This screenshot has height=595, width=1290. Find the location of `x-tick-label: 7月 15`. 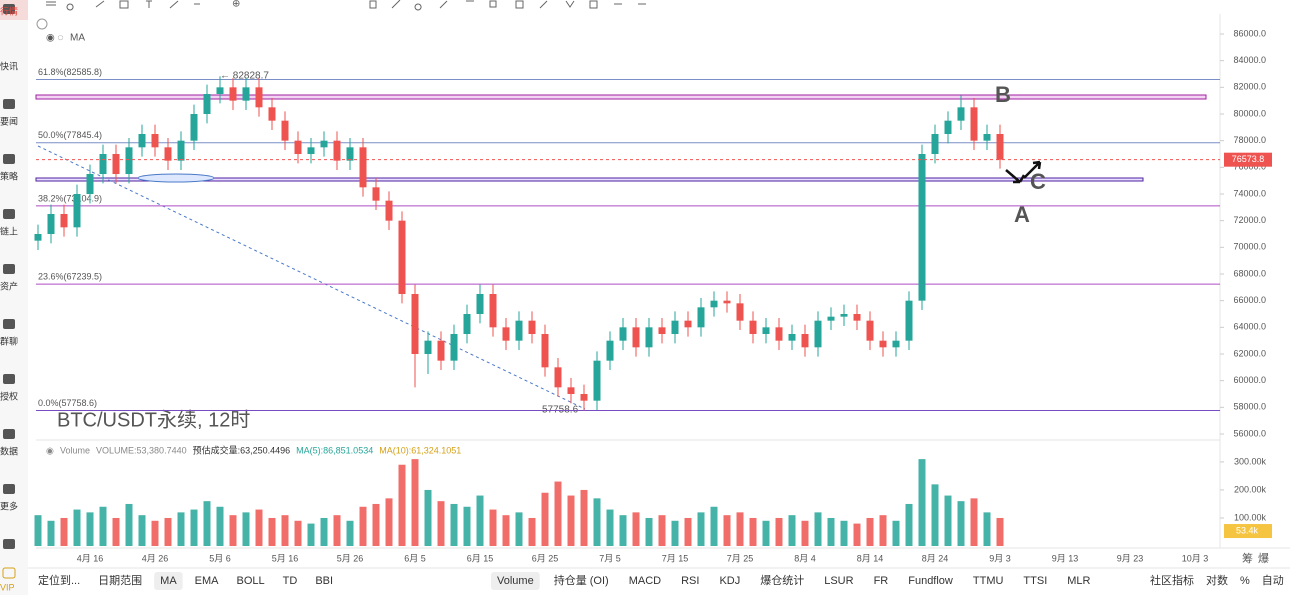

x-tick-label: 7月 15 is located at coordinates (675, 558).